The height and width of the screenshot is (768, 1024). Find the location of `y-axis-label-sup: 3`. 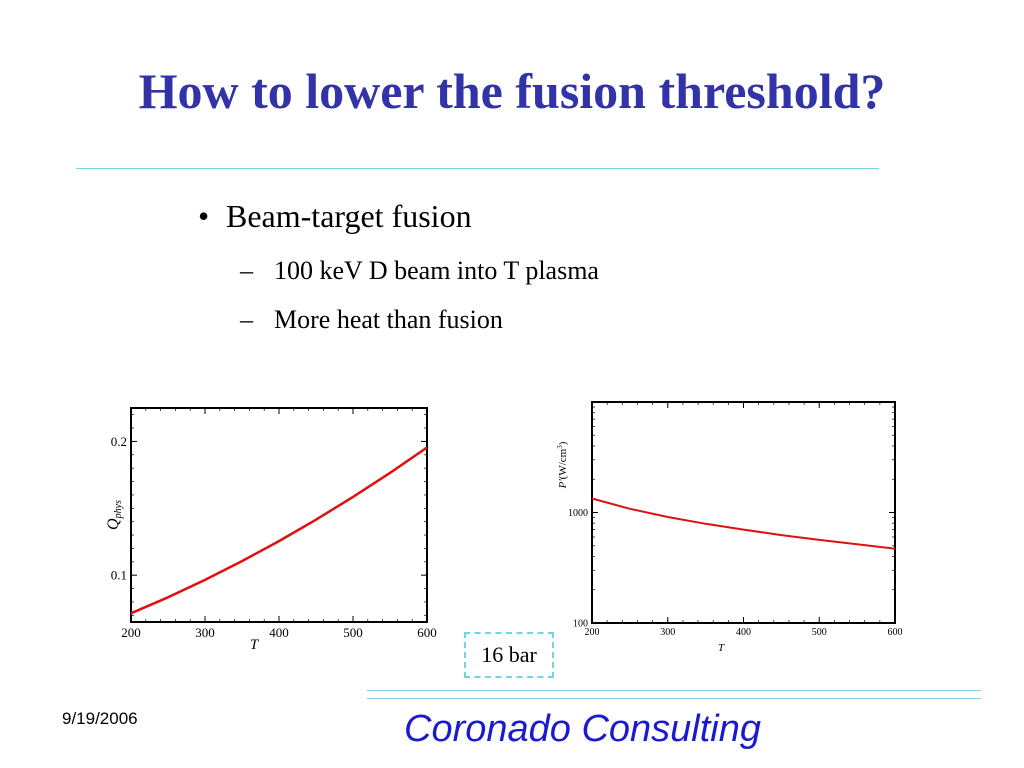

y-axis-label-sup: 3 is located at coordinates (560, 447).